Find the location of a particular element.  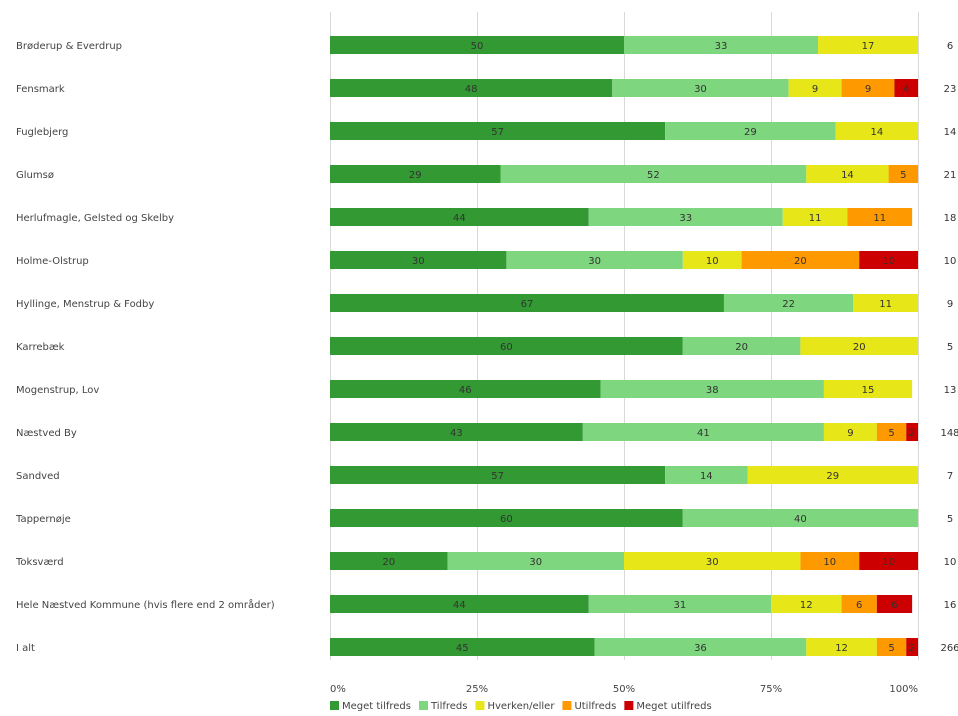

legend-label: Tilfreds is located at coordinates (448, 706).